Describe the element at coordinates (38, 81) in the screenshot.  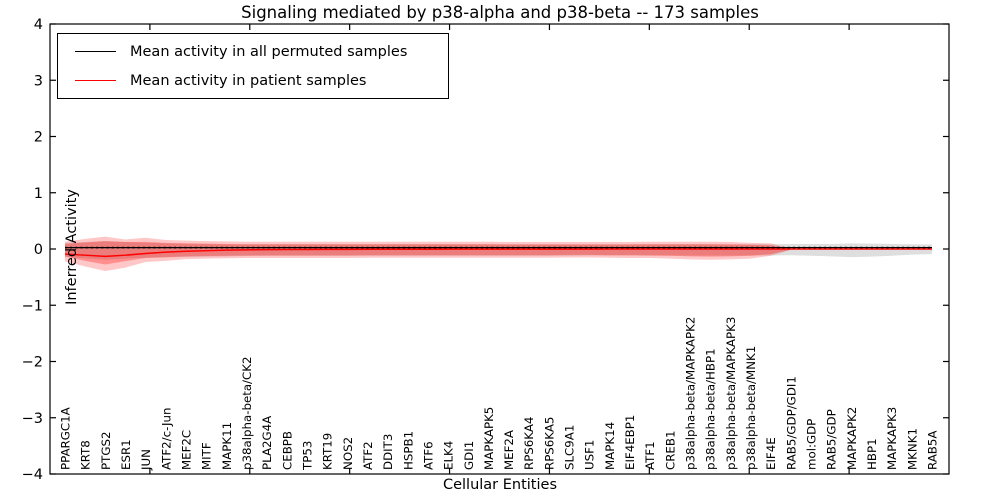
I see `y-tick-label: 3` at that location.